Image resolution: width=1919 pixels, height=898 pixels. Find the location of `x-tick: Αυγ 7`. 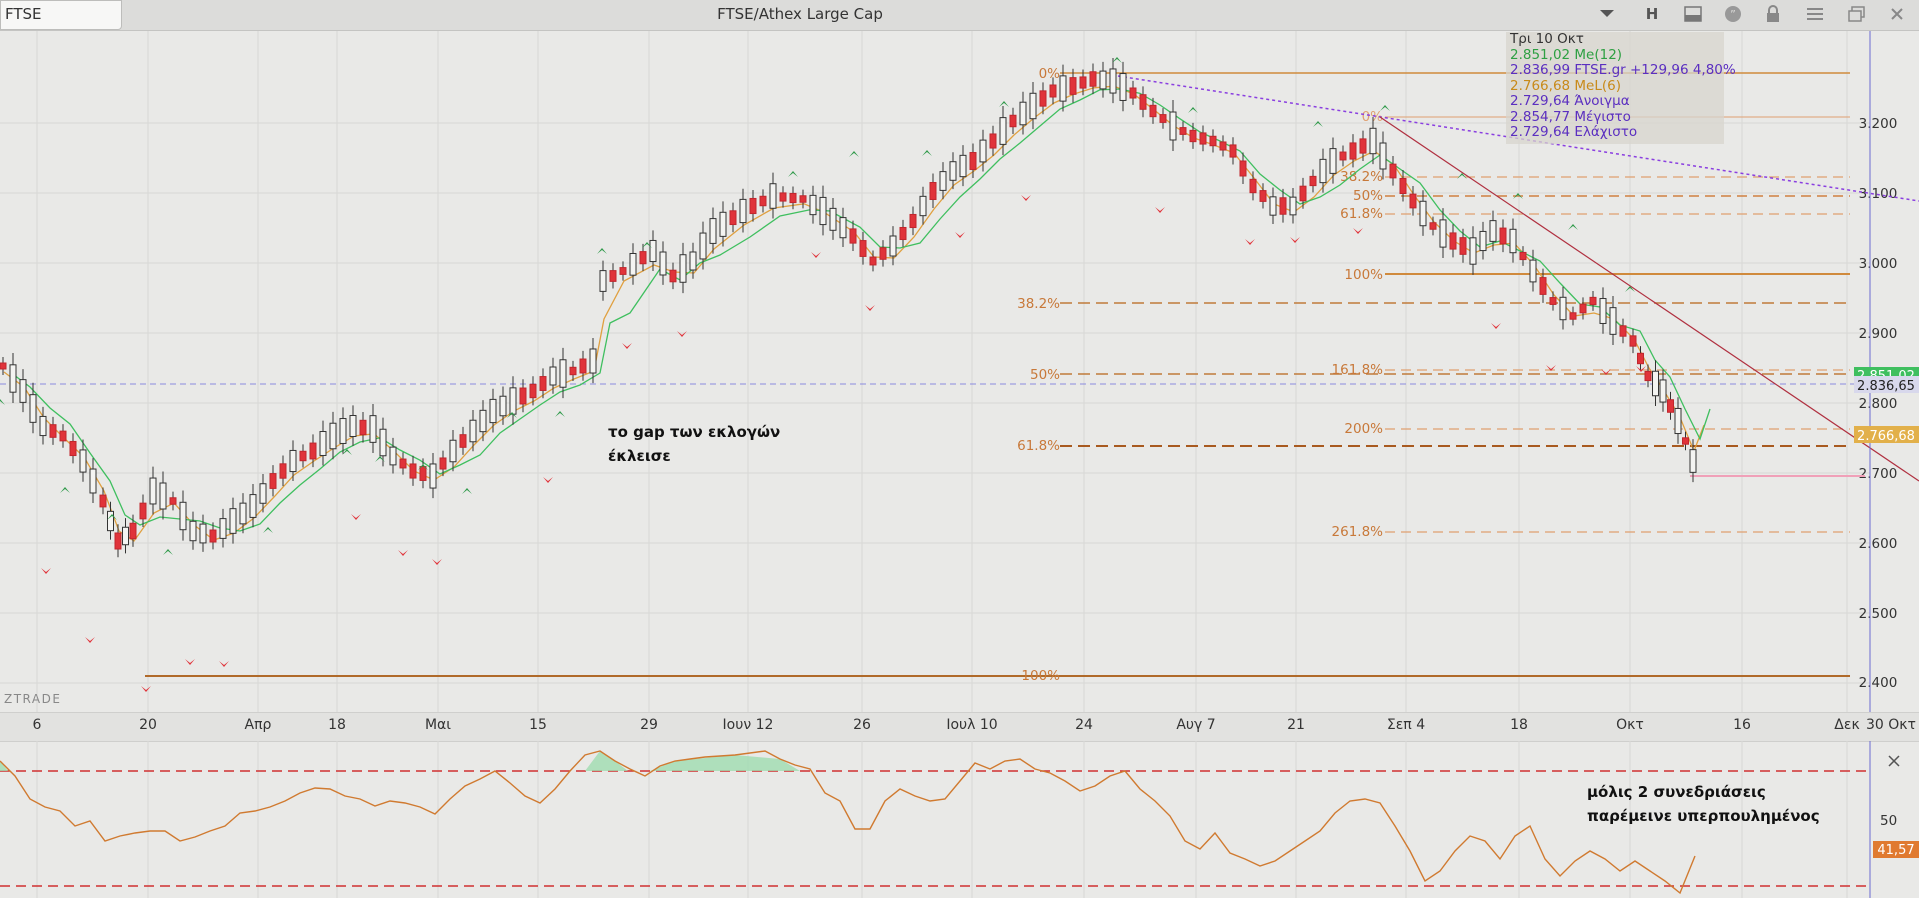

x-tick: Αυγ 7 is located at coordinates (1196, 725).